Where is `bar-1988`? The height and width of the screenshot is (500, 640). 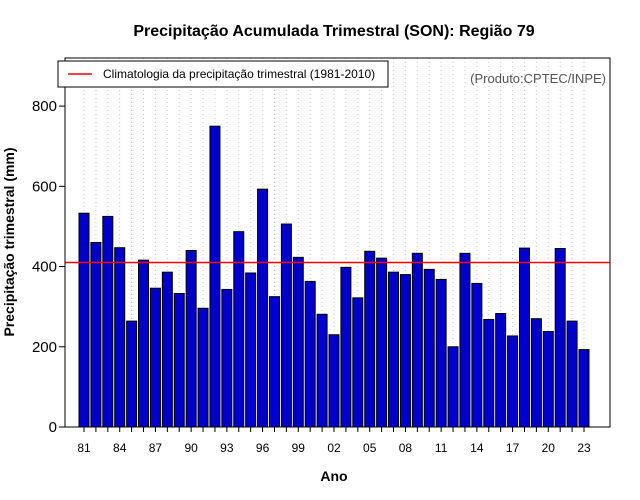 bar-1988 is located at coordinates (167, 349).